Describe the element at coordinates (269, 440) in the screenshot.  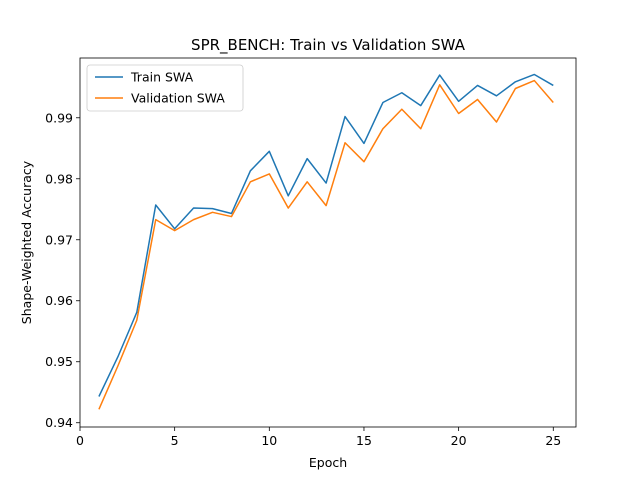
I see `x-tick-label: 10` at that location.